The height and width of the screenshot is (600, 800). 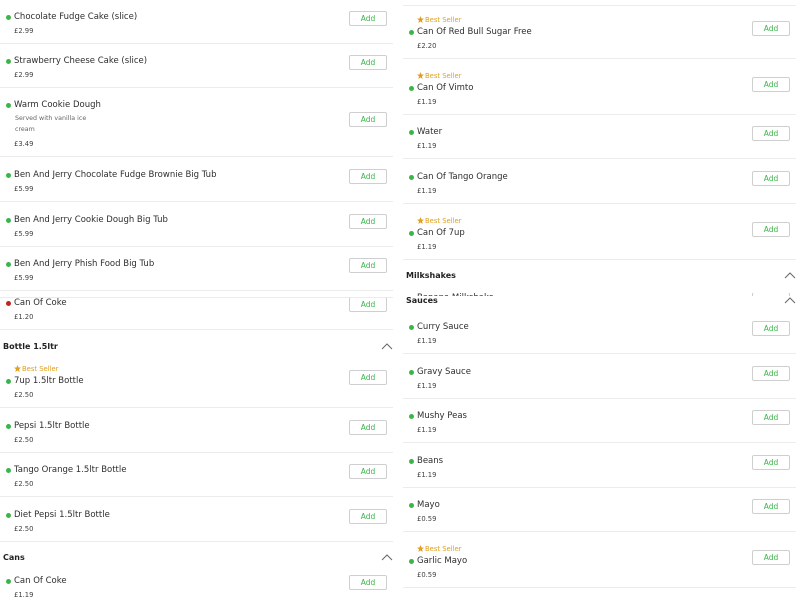 What do you see at coordinates (427, 519) in the screenshot?
I see `item-price: £0.59` at bounding box center [427, 519].